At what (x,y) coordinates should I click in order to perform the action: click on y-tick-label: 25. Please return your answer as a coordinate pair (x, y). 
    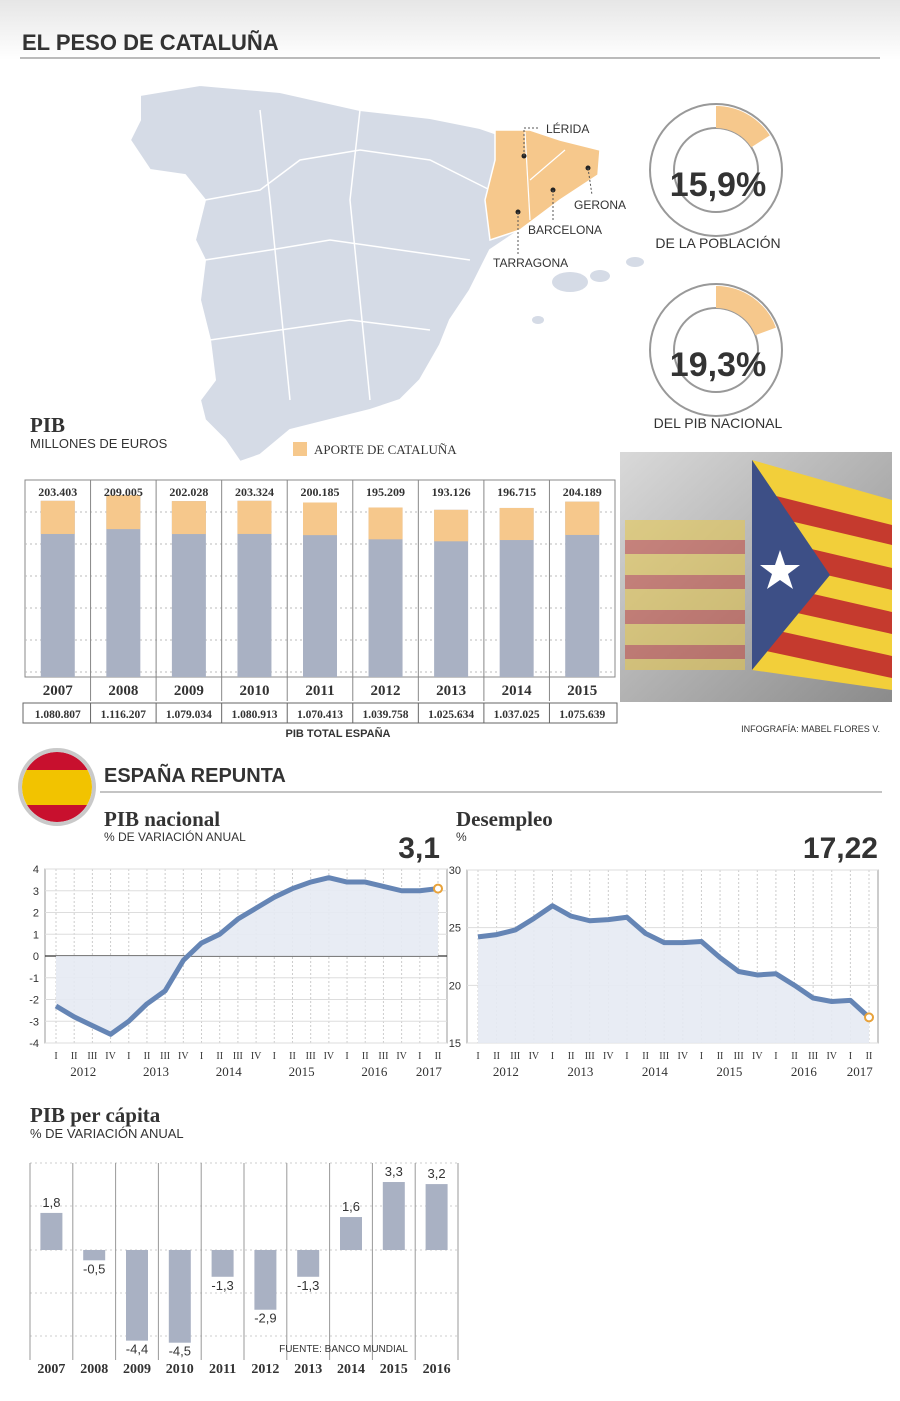
    Looking at the image, I should click on (455, 929).